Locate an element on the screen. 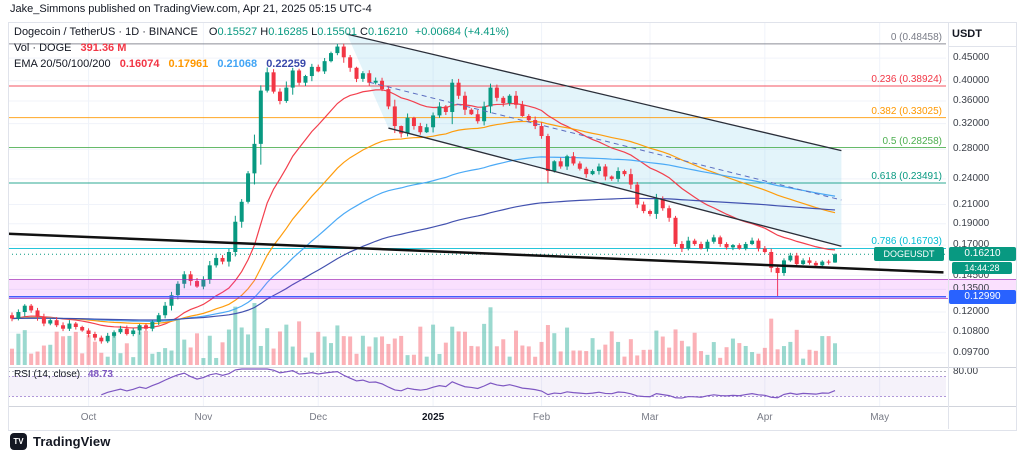  ohlc-low: L0.15501 is located at coordinates (334, 32).